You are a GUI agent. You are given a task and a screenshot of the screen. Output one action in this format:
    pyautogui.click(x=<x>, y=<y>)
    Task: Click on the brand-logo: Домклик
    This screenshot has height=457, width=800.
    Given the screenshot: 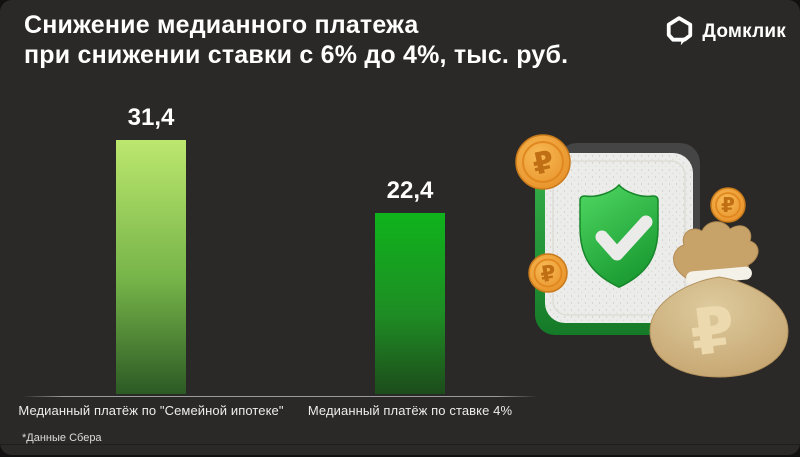 What is the action you would take?
    pyautogui.click(x=725, y=31)
    